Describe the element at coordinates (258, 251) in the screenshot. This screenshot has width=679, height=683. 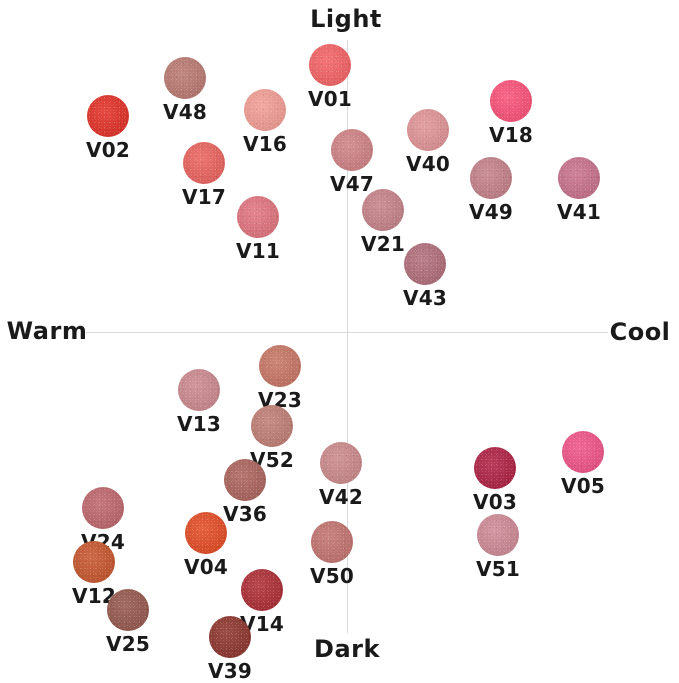
I see `swatch-label-v11: V11` at that location.